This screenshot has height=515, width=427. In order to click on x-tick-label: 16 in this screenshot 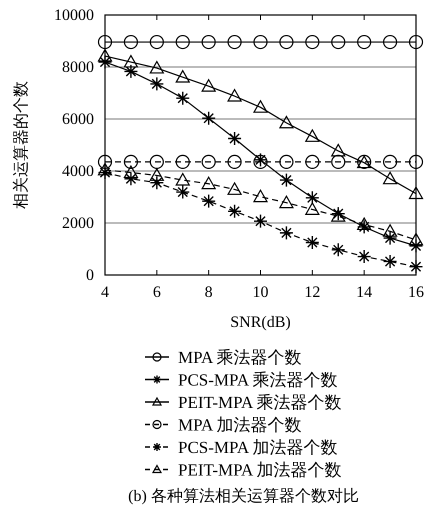, I will do `click(416, 292)`.